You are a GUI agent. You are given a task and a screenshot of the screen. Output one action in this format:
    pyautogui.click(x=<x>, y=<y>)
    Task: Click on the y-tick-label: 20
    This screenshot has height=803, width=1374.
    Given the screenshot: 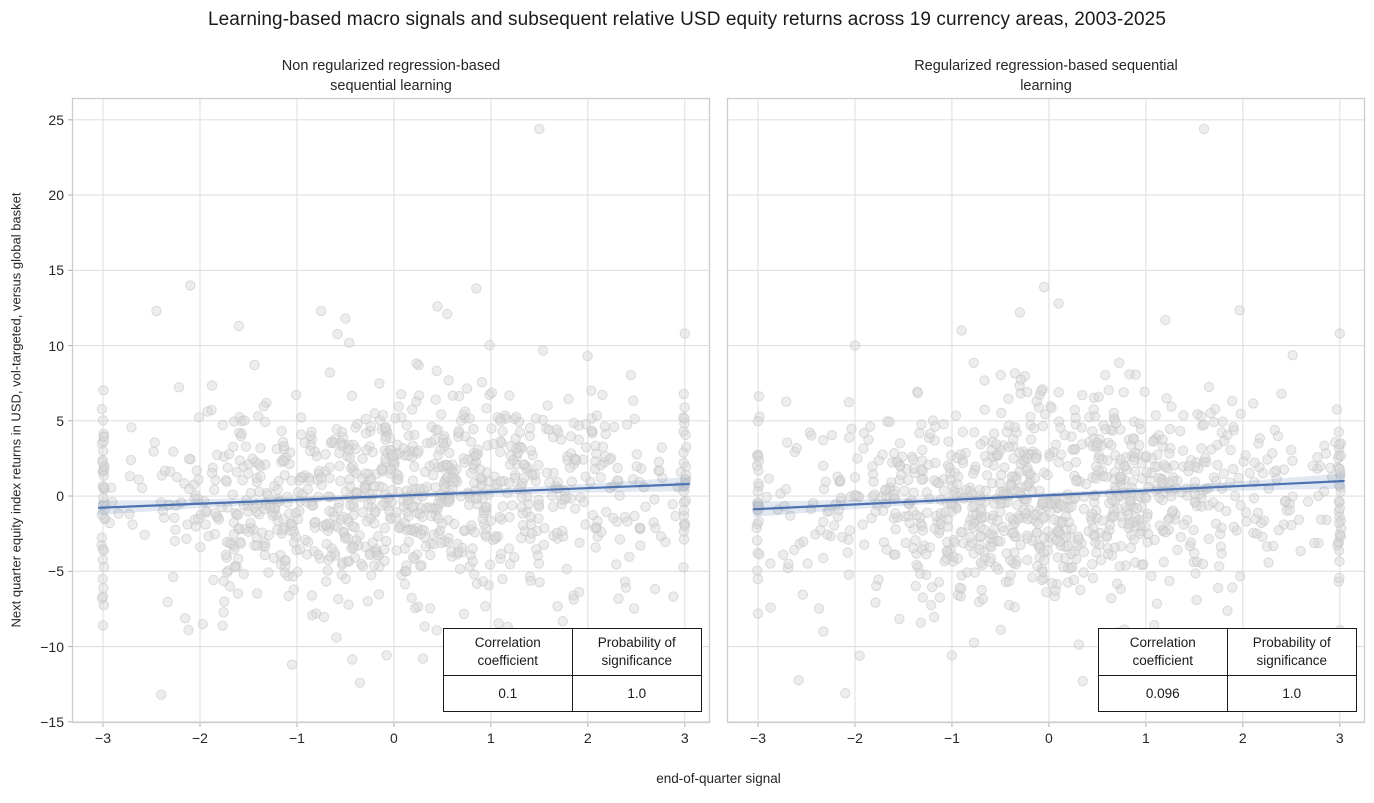 What is the action you would take?
    pyautogui.click(x=56, y=195)
    